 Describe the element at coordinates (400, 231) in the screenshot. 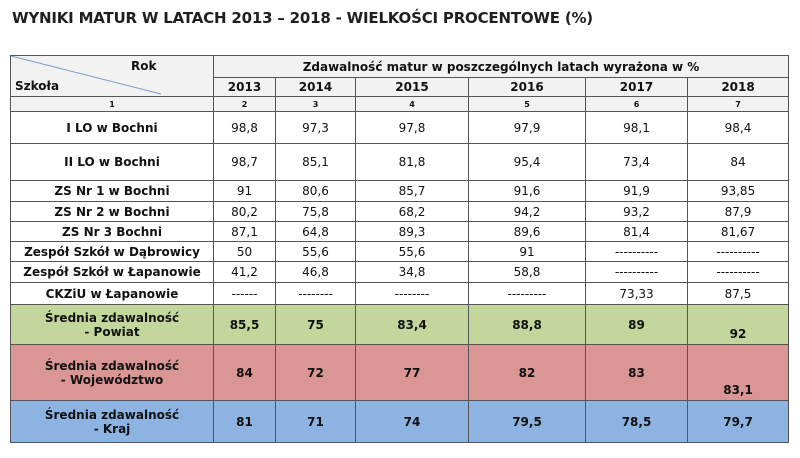

I see `table-row: ZS Nr 3 Bochni 87,1 64,8 89,3 89,6 81,4 81,67` at that location.